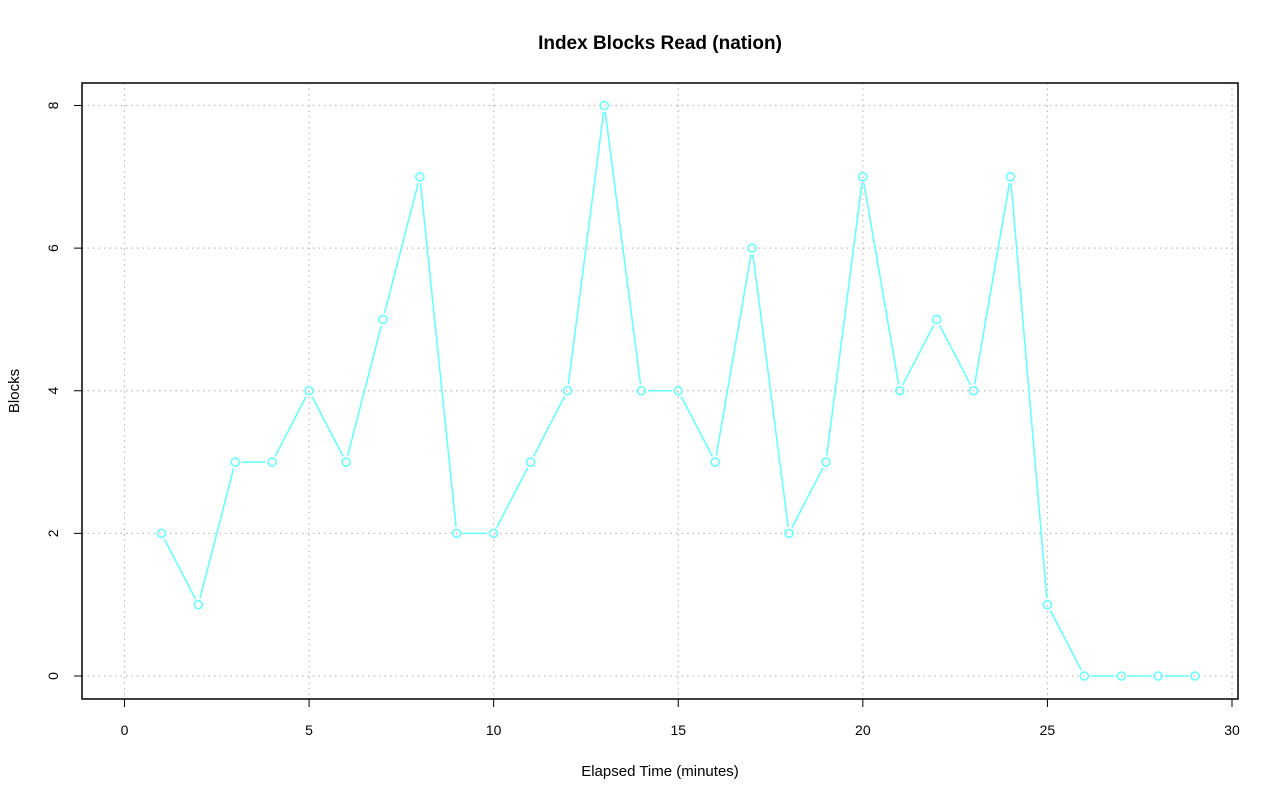 Image resolution: width=1280 pixels, height=806 pixels. Describe the element at coordinates (863, 730) in the screenshot. I see `x-tick-label: 20` at that location.